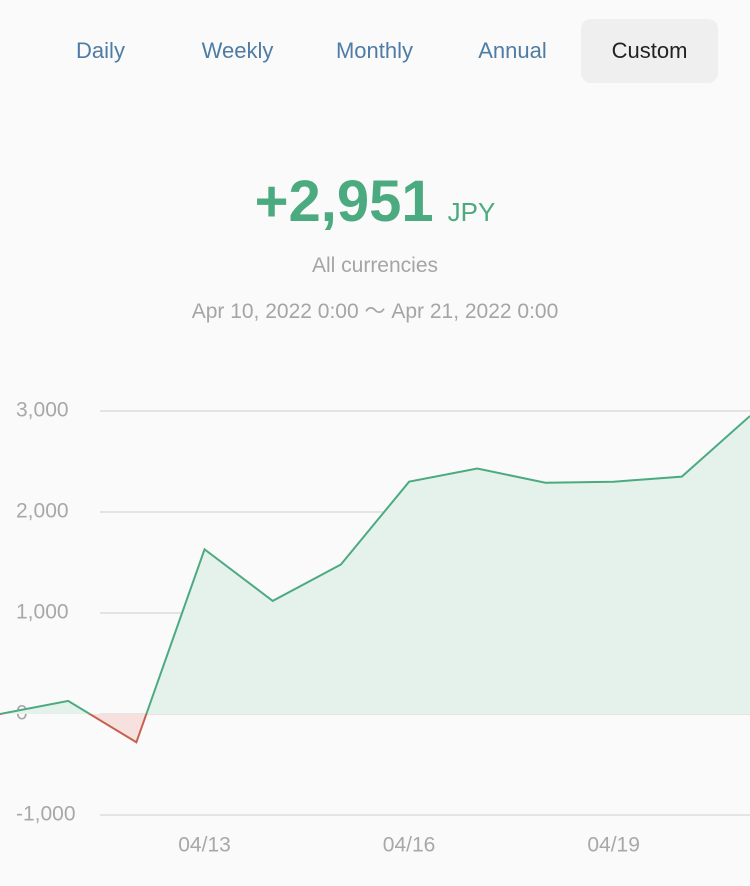 The height and width of the screenshot is (886, 750). I want to click on tab: Weekly, so click(237, 50).